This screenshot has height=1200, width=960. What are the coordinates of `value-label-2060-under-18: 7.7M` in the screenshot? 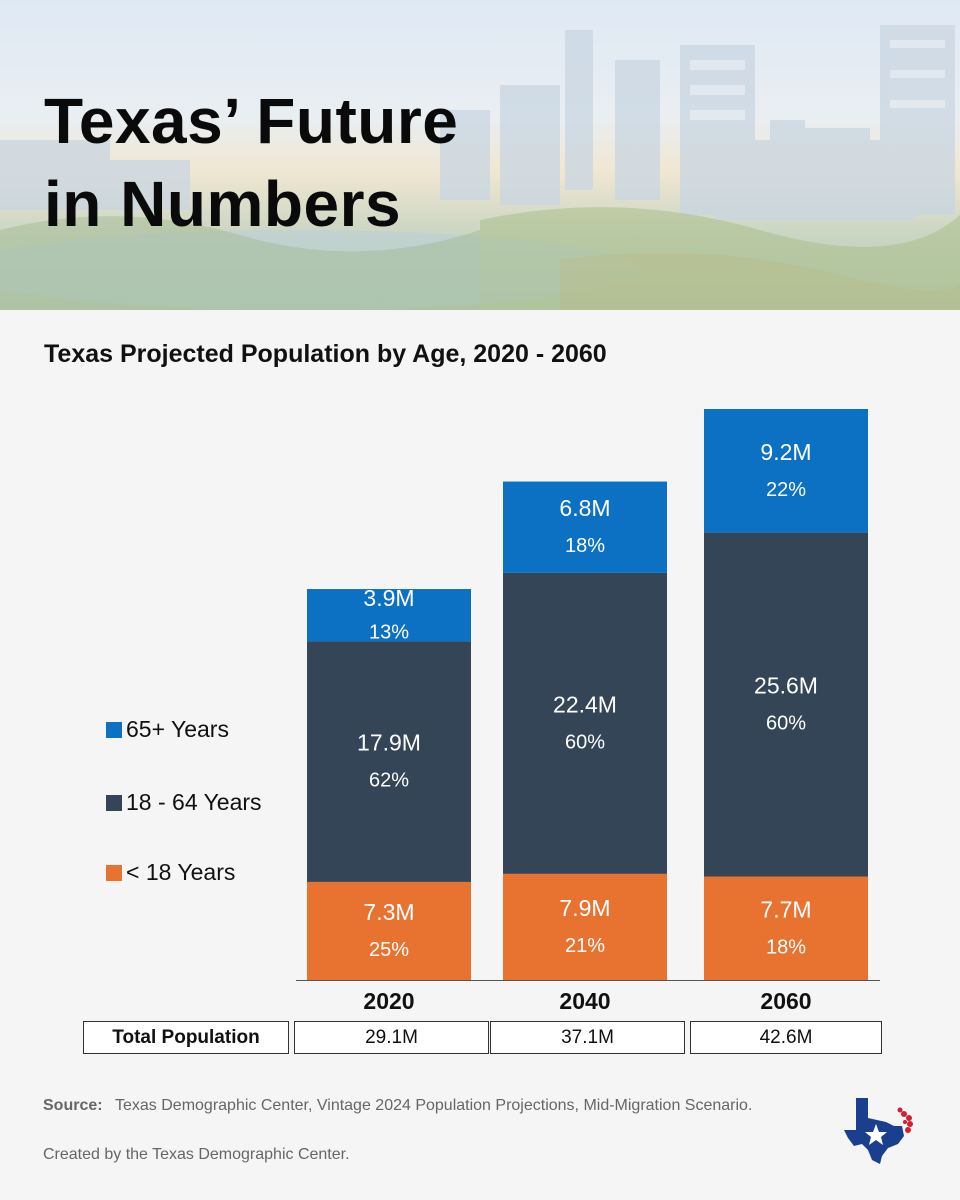 It's located at (785, 909).